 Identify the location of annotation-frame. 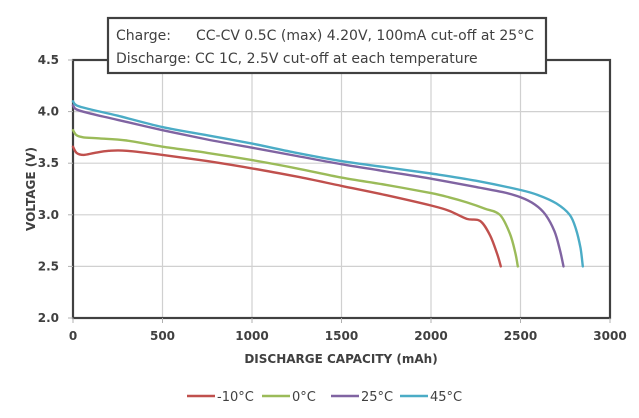
(327, 45).